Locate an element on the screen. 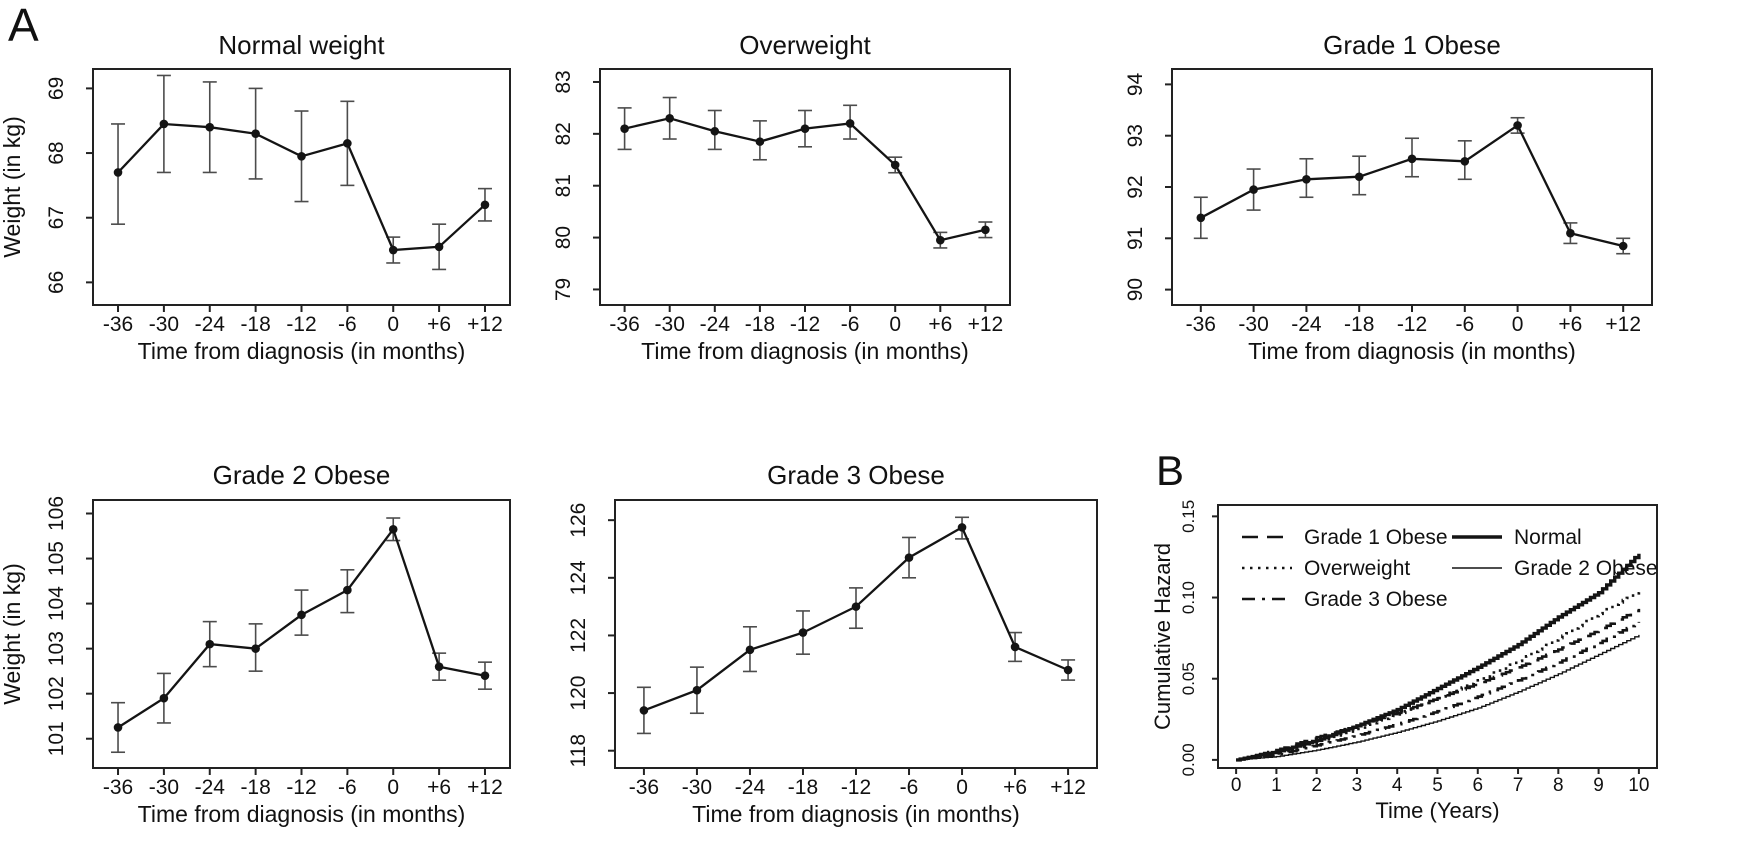 The width and height of the screenshot is (1749, 850). series-overweight is located at coordinates (1438, 676).